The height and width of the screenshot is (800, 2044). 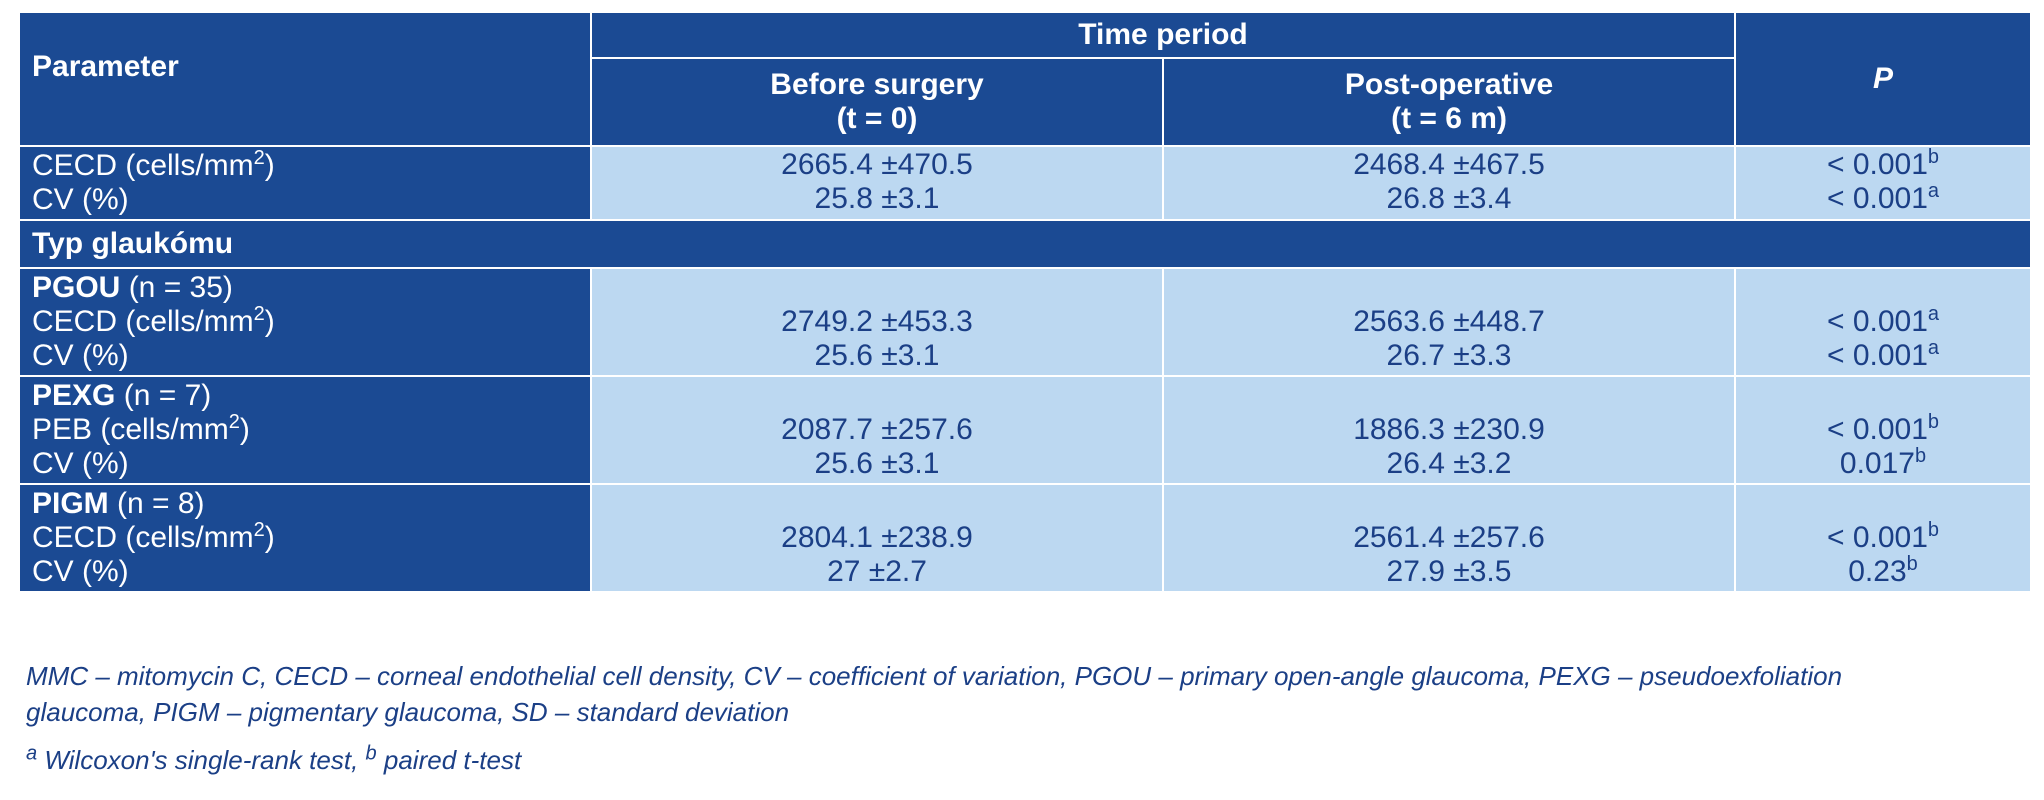 What do you see at coordinates (1449, 84) in the screenshot?
I see `post-operative-title: Post-operative` at bounding box center [1449, 84].